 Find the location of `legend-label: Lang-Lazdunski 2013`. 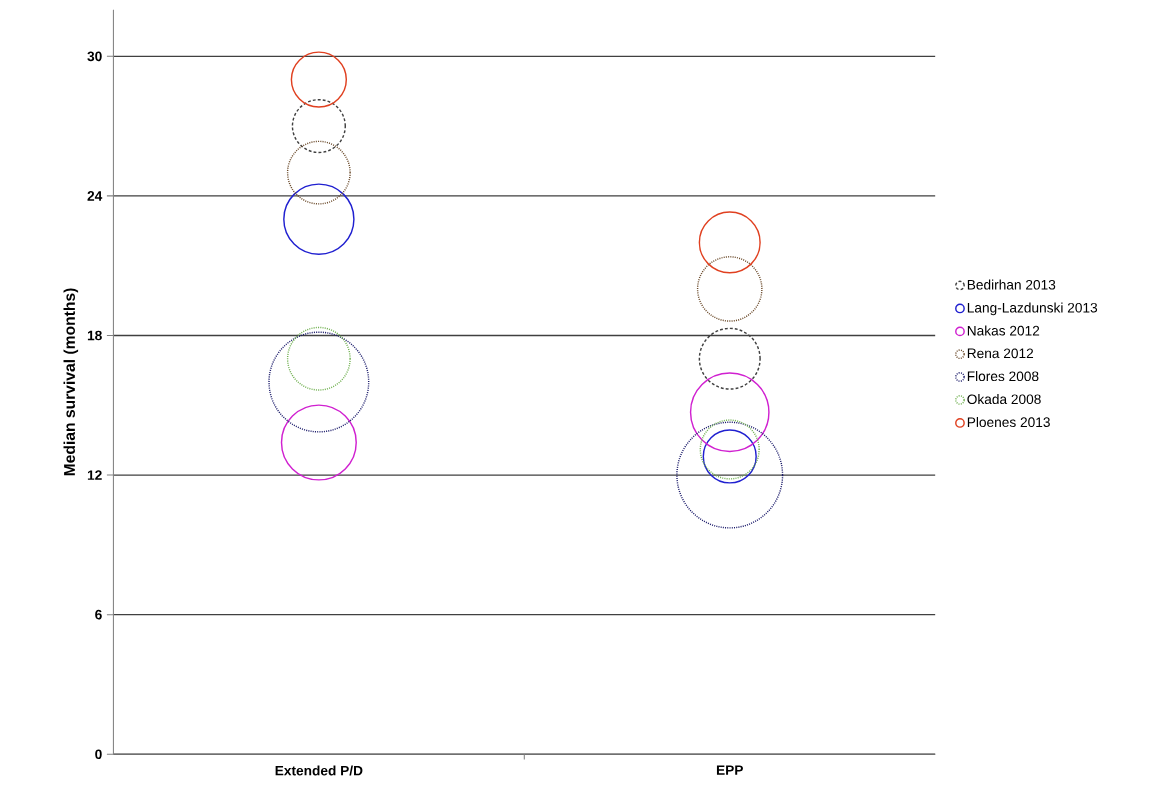

legend-label: Lang-Lazdunski 2013 is located at coordinates (1032, 309).